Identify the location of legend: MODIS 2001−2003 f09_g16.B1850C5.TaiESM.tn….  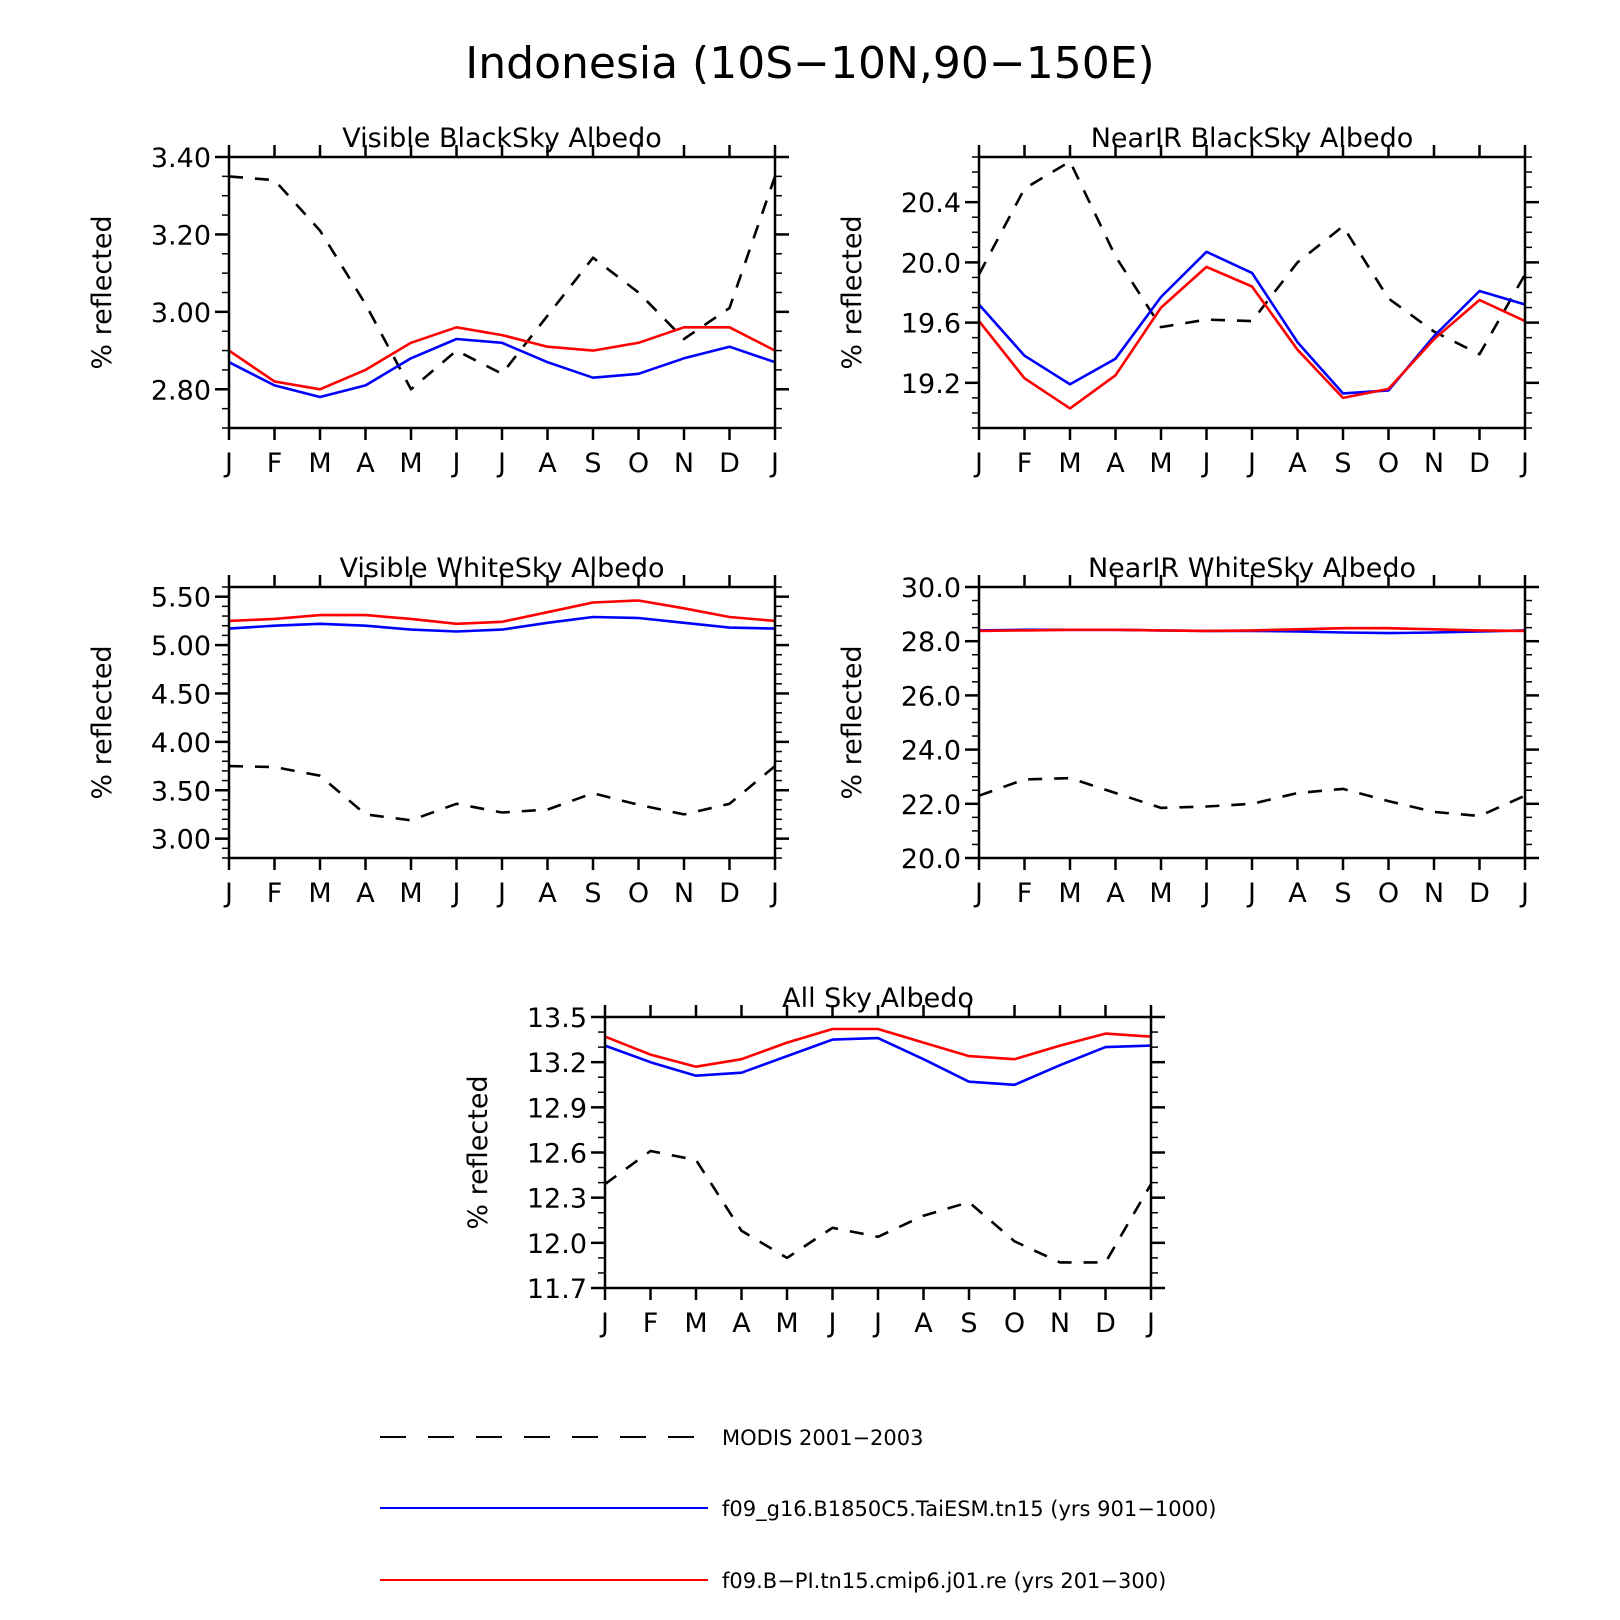
(798, 1509).